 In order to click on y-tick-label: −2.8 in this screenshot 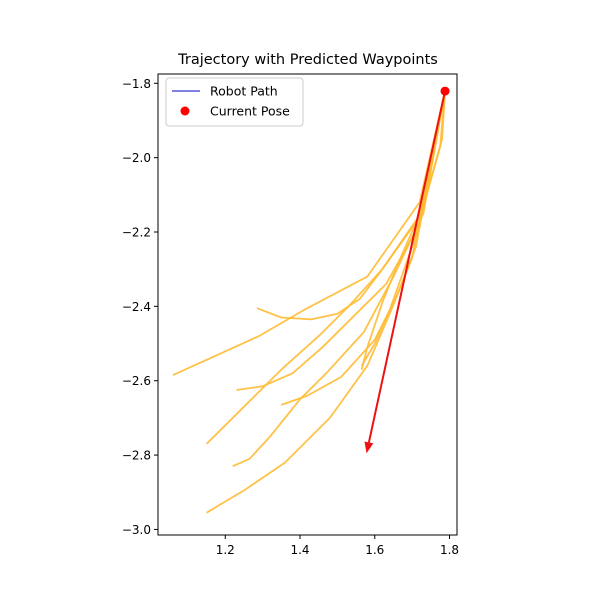, I will do `click(136, 456)`.